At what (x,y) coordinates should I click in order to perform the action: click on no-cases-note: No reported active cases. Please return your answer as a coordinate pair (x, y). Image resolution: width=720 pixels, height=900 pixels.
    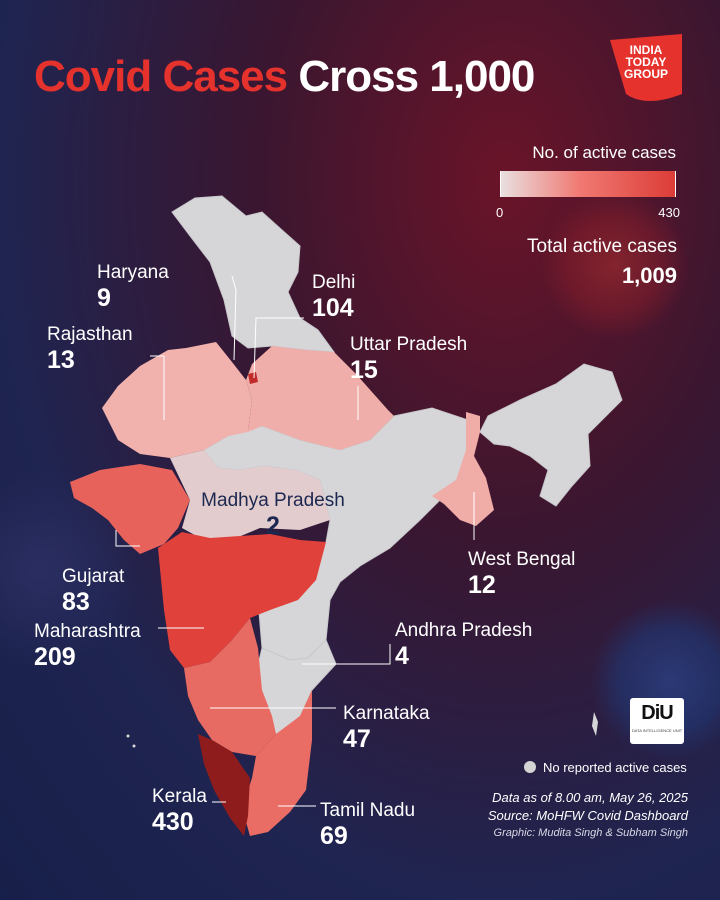
    Looking at the image, I should click on (605, 767).